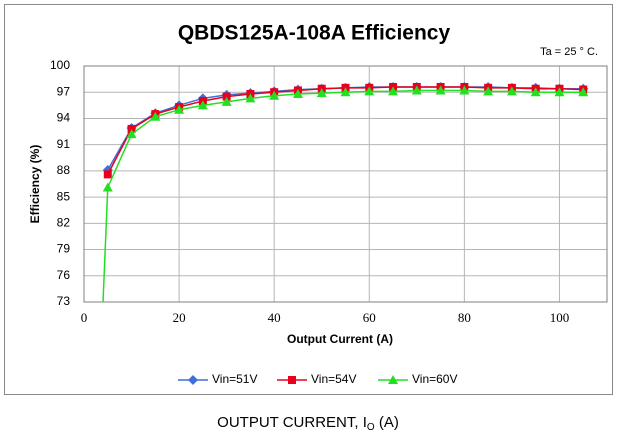 Image resolution: width=617 pixels, height=437 pixels. I want to click on y-tick-label: 85, so click(64, 196).